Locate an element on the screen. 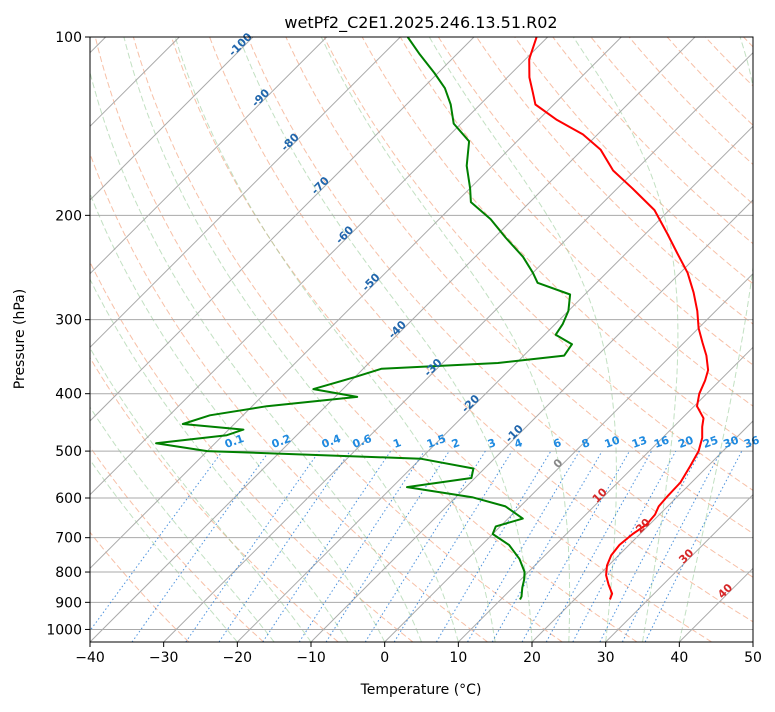 This screenshot has width=775, height=712. y-tick-label: 100 is located at coordinates (68, 38).